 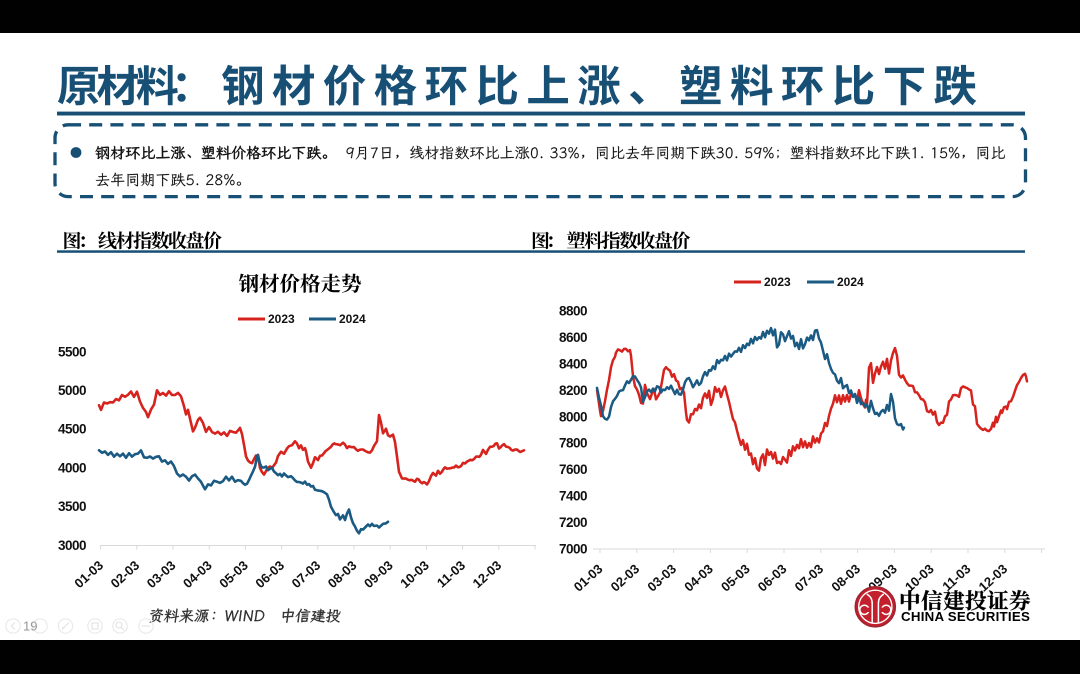 I want to click on svg-text: 5000, so click(x=72, y=390).